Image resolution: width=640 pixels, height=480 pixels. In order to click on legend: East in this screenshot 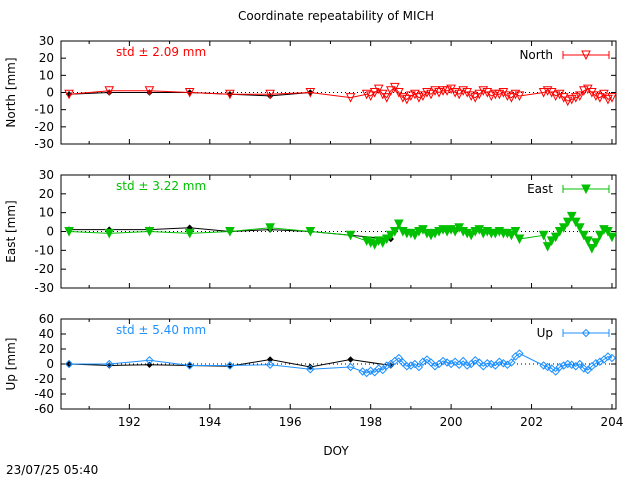, I will do `click(568, 189)`.